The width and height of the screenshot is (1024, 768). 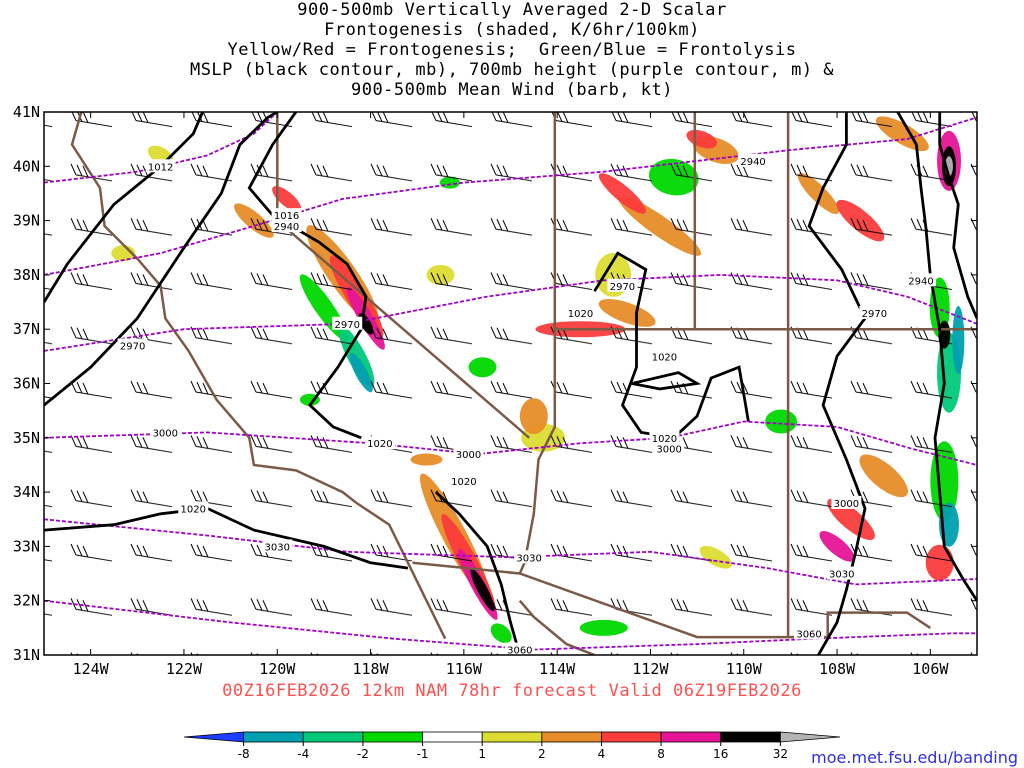 What do you see at coordinates (464, 669) in the screenshot?
I see `lon-label: 116W` at bounding box center [464, 669].